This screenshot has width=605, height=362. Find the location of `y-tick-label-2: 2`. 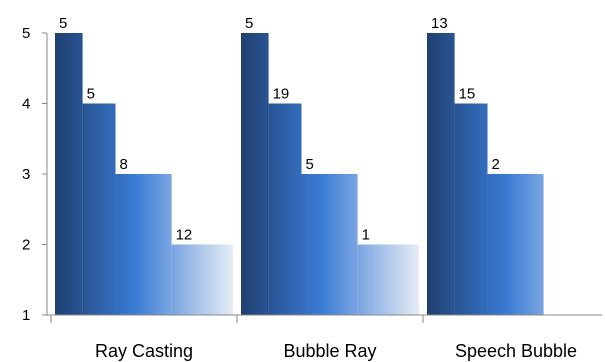

y-tick-label-2: 2 is located at coordinates (26, 245).